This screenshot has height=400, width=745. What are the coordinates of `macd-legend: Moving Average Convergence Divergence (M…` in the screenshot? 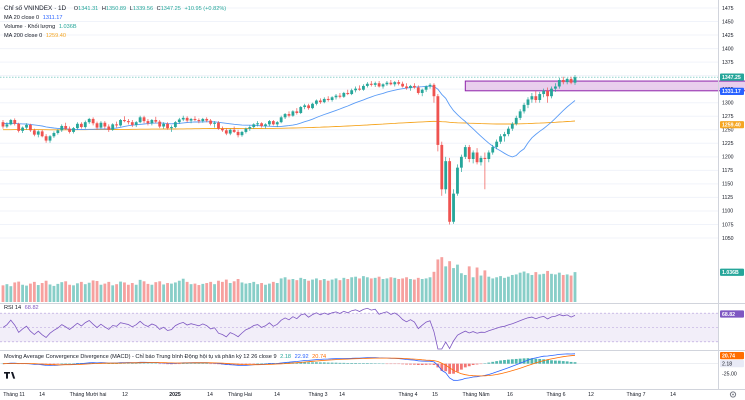 It's located at (165, 357).